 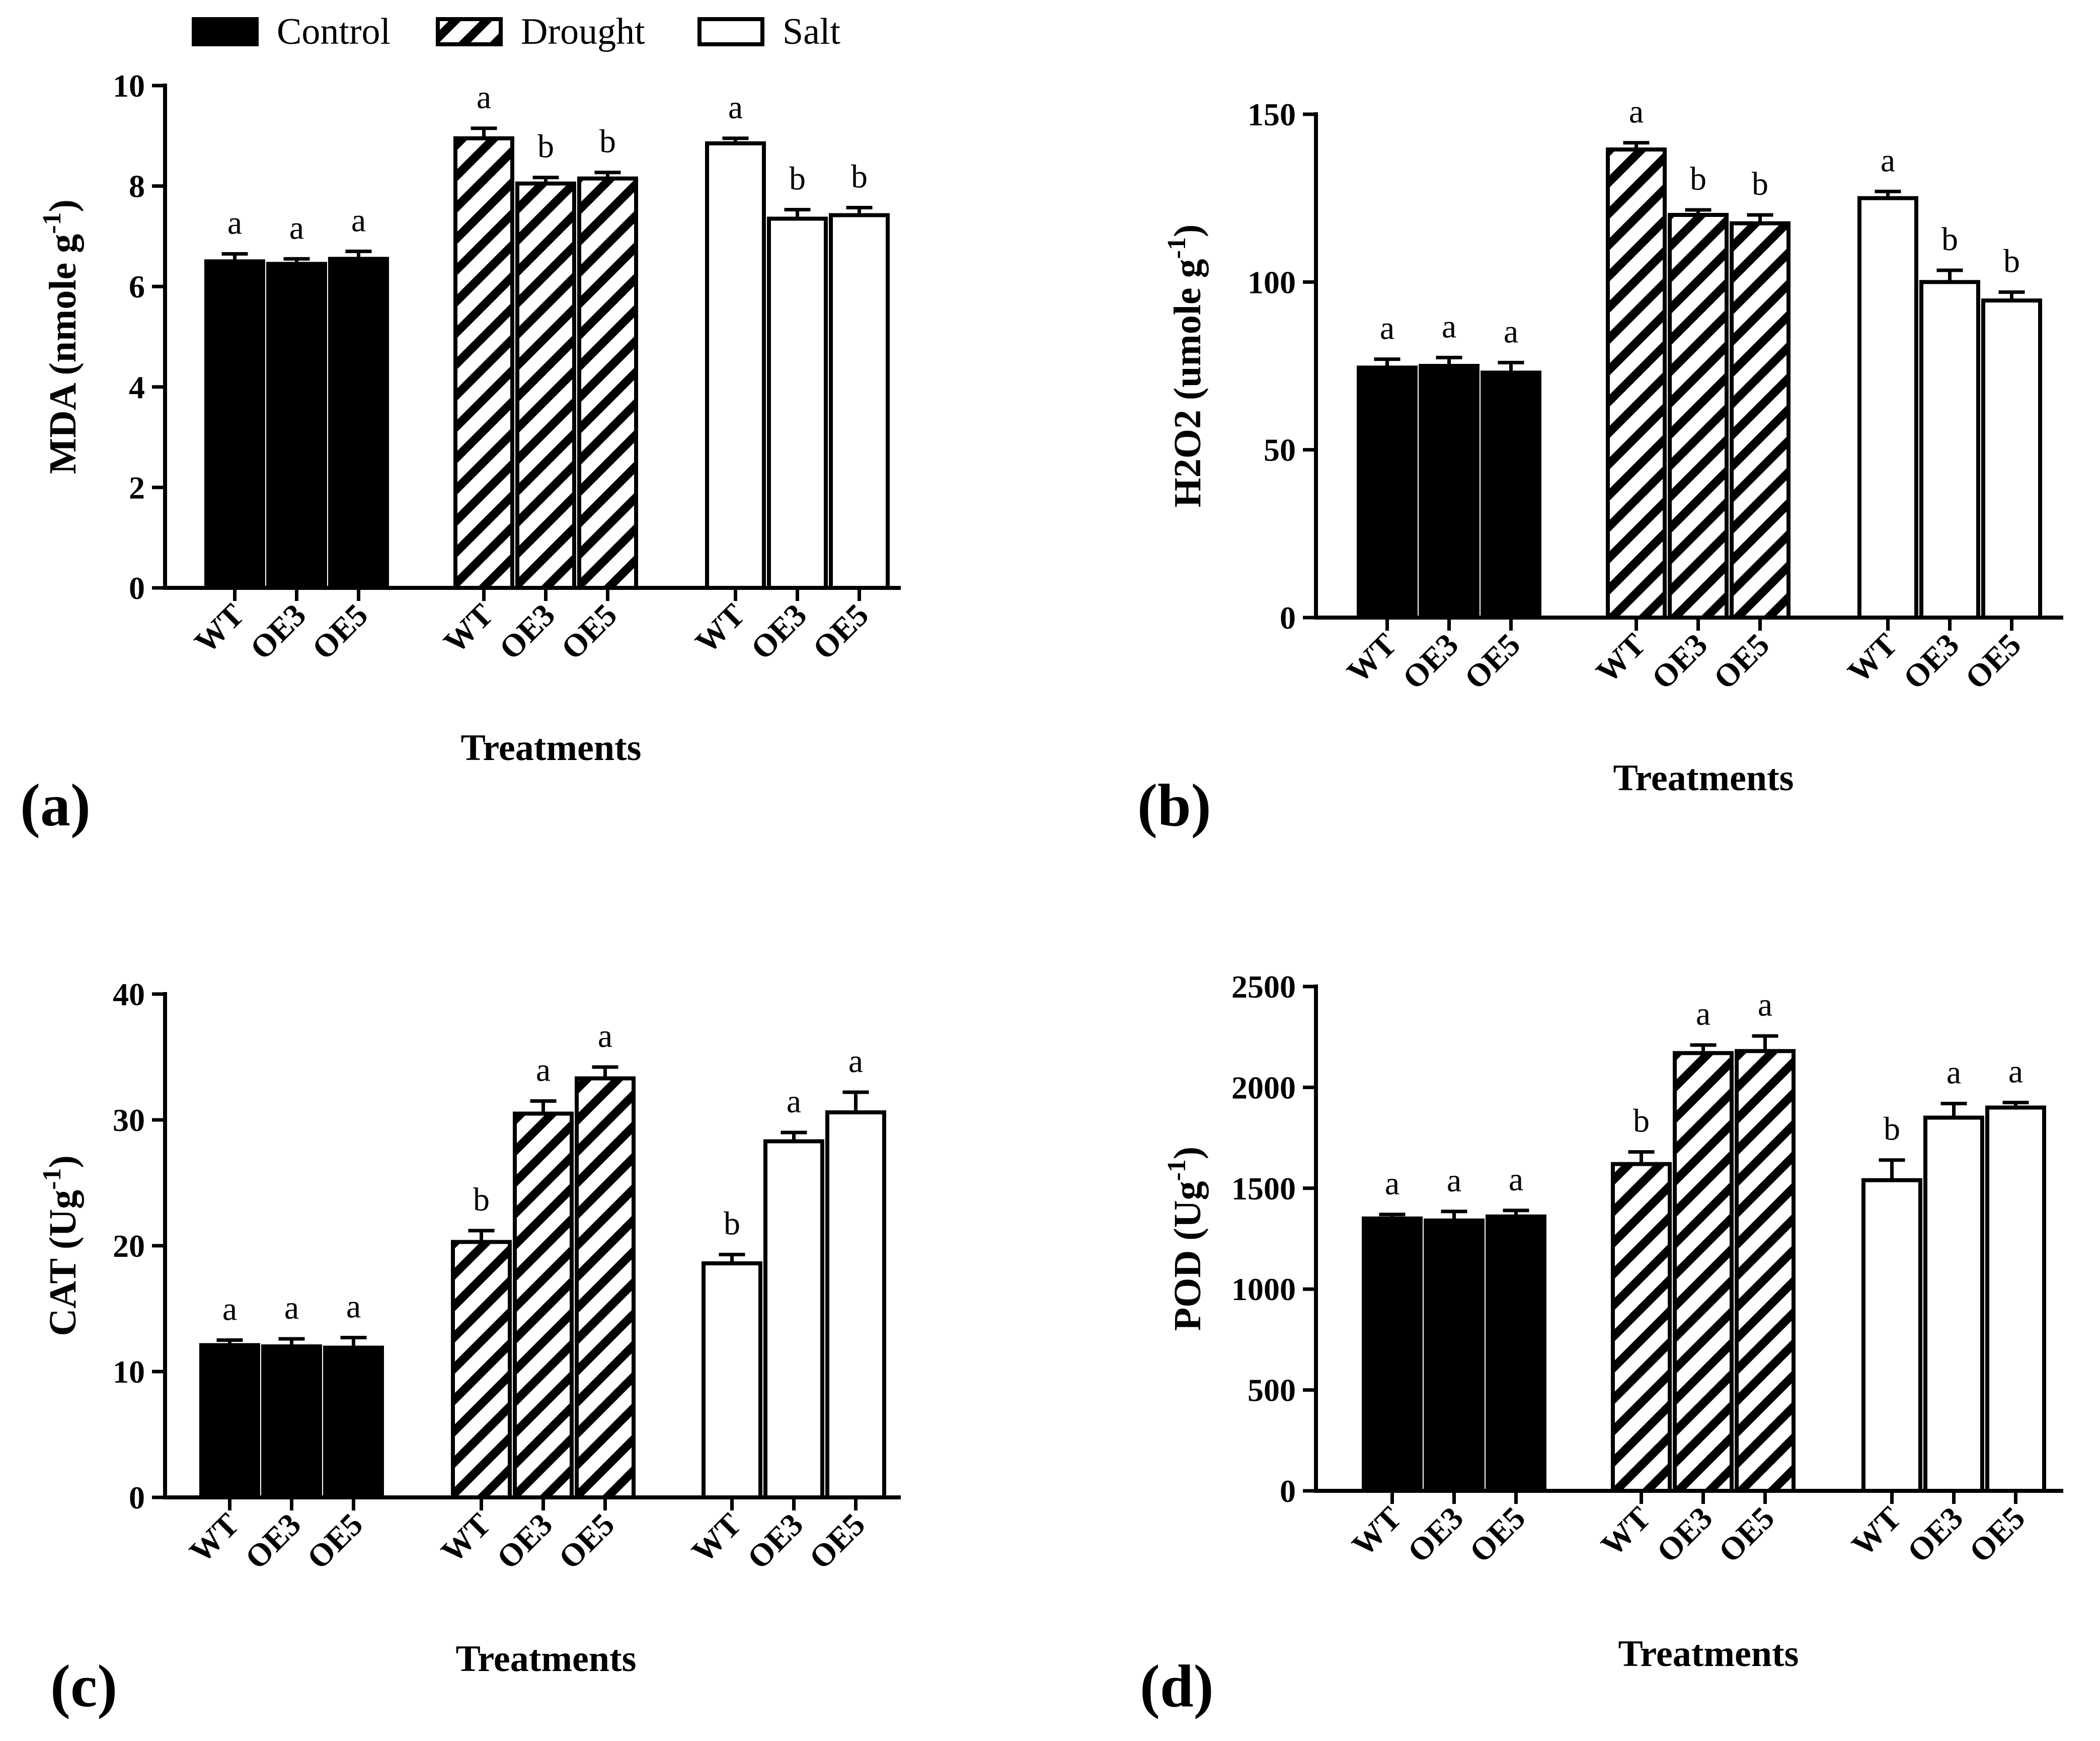 I want to click on x-axis-title: Treatments, so click(x=551, y=748).